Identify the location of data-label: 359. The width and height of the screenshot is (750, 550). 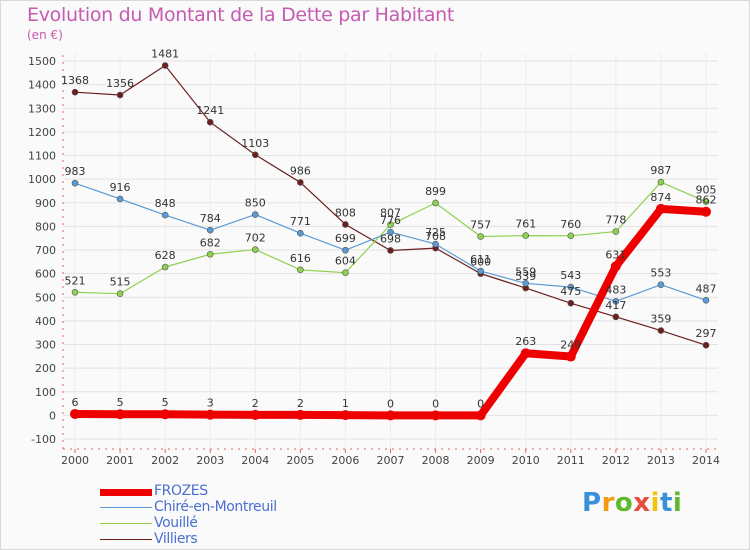
(660, 319).